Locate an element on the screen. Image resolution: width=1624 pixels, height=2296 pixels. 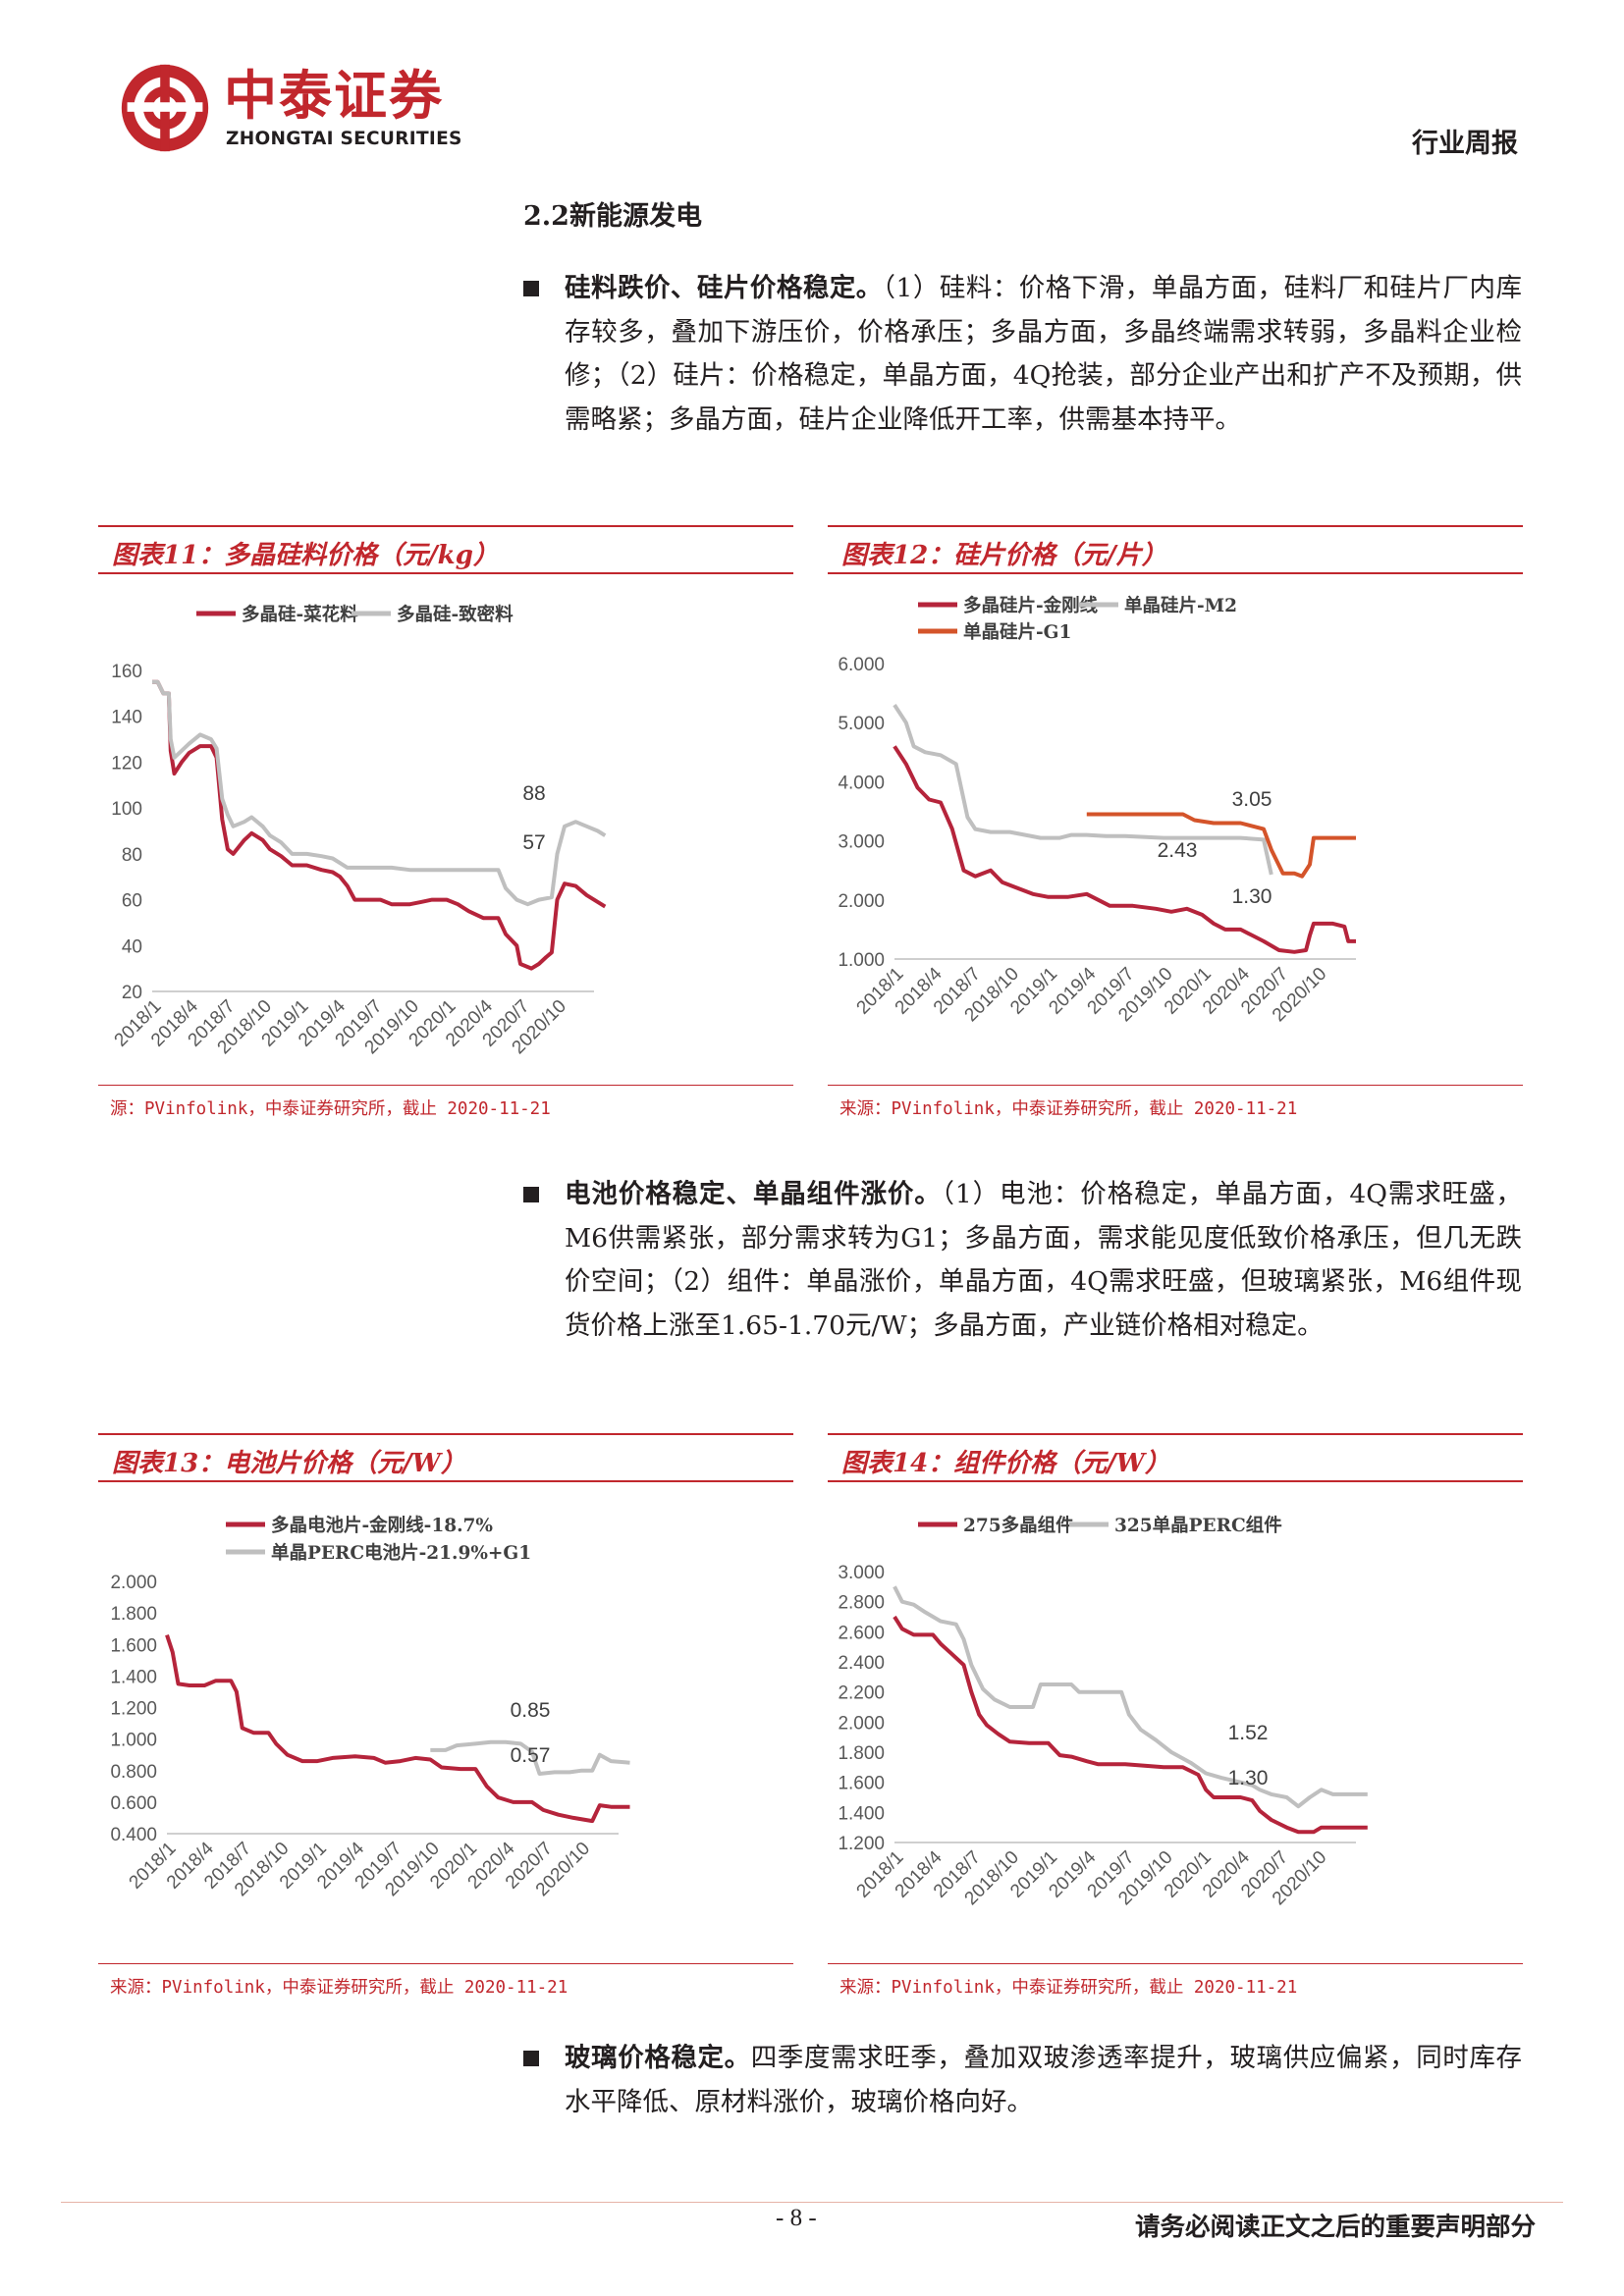
y-tick-label: 100 is located at coordinates (126, 809).